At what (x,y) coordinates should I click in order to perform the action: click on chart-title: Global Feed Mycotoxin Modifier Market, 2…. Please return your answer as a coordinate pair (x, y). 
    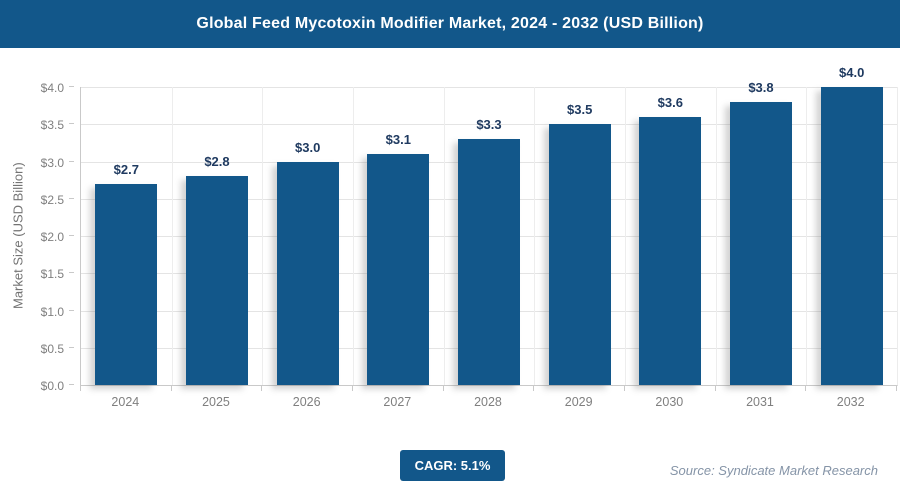
    Looking at the image, I should click on (450, 23).